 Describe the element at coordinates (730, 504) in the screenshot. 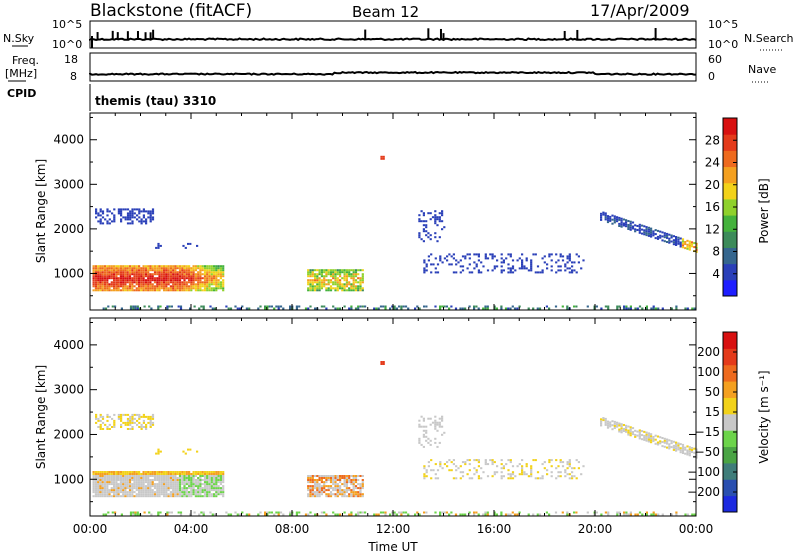

I see `colorbar-swatch` at that location.